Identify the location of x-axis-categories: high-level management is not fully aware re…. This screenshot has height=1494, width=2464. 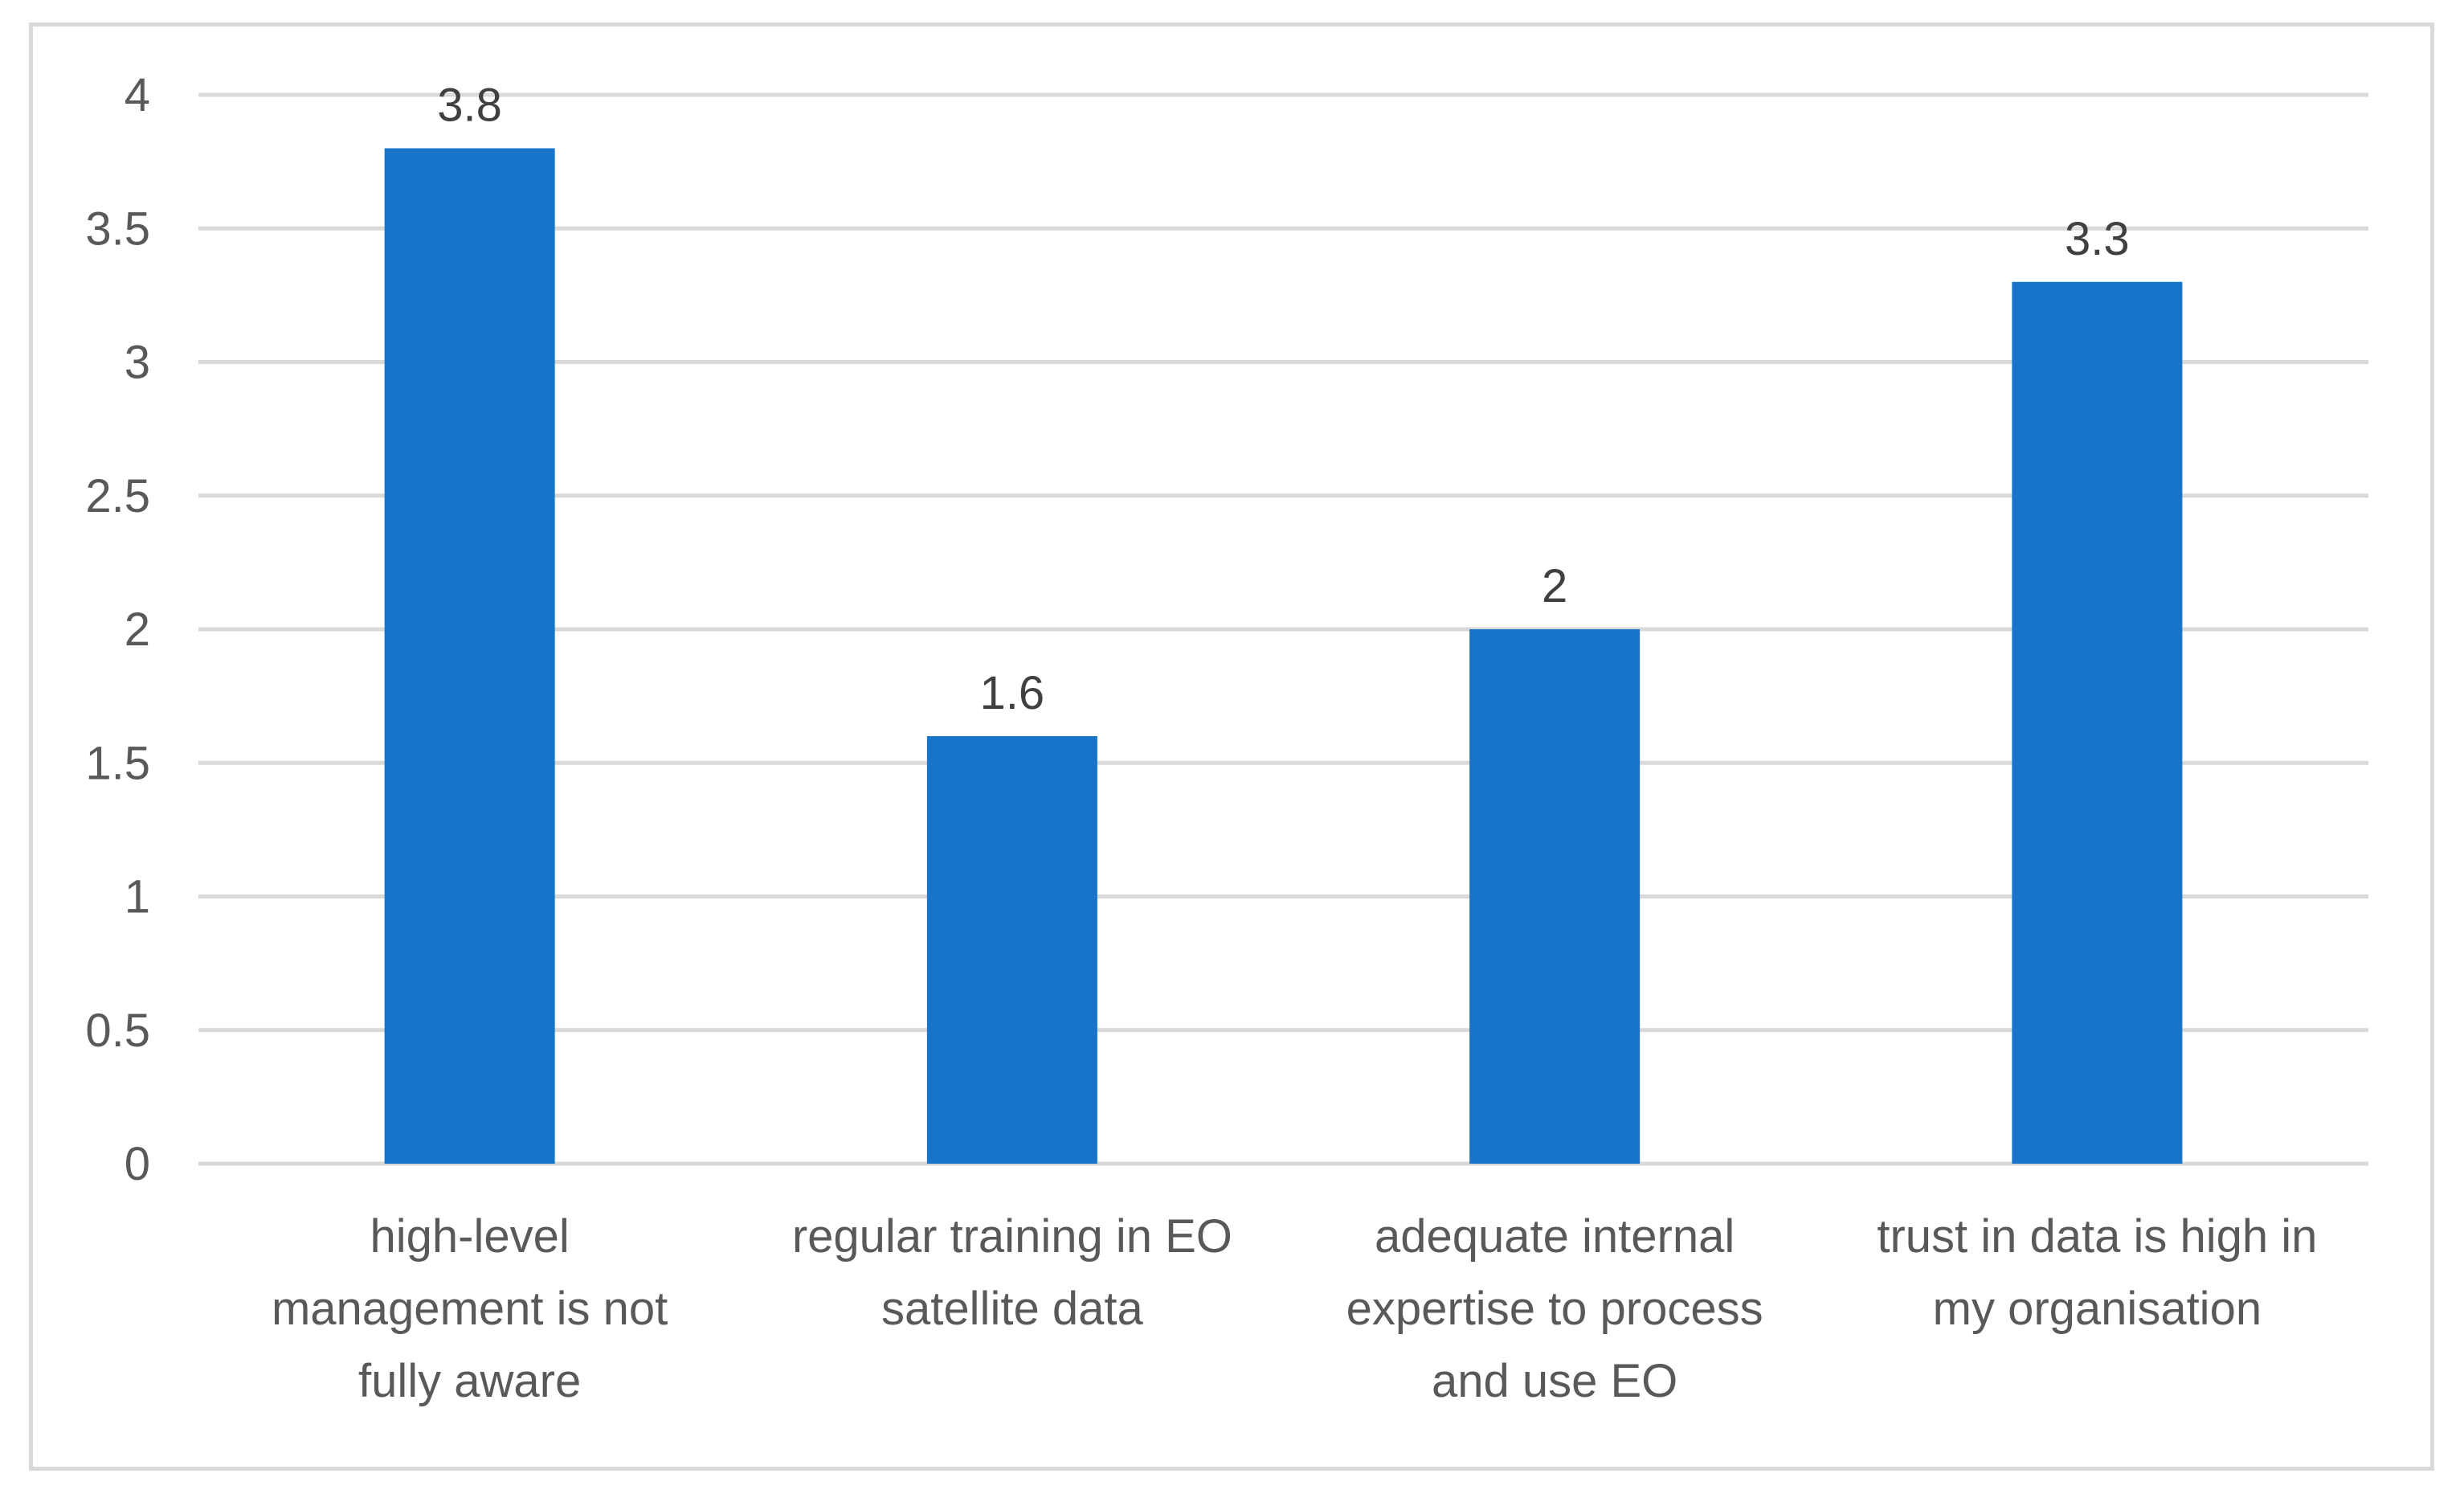
(1294, 1308).